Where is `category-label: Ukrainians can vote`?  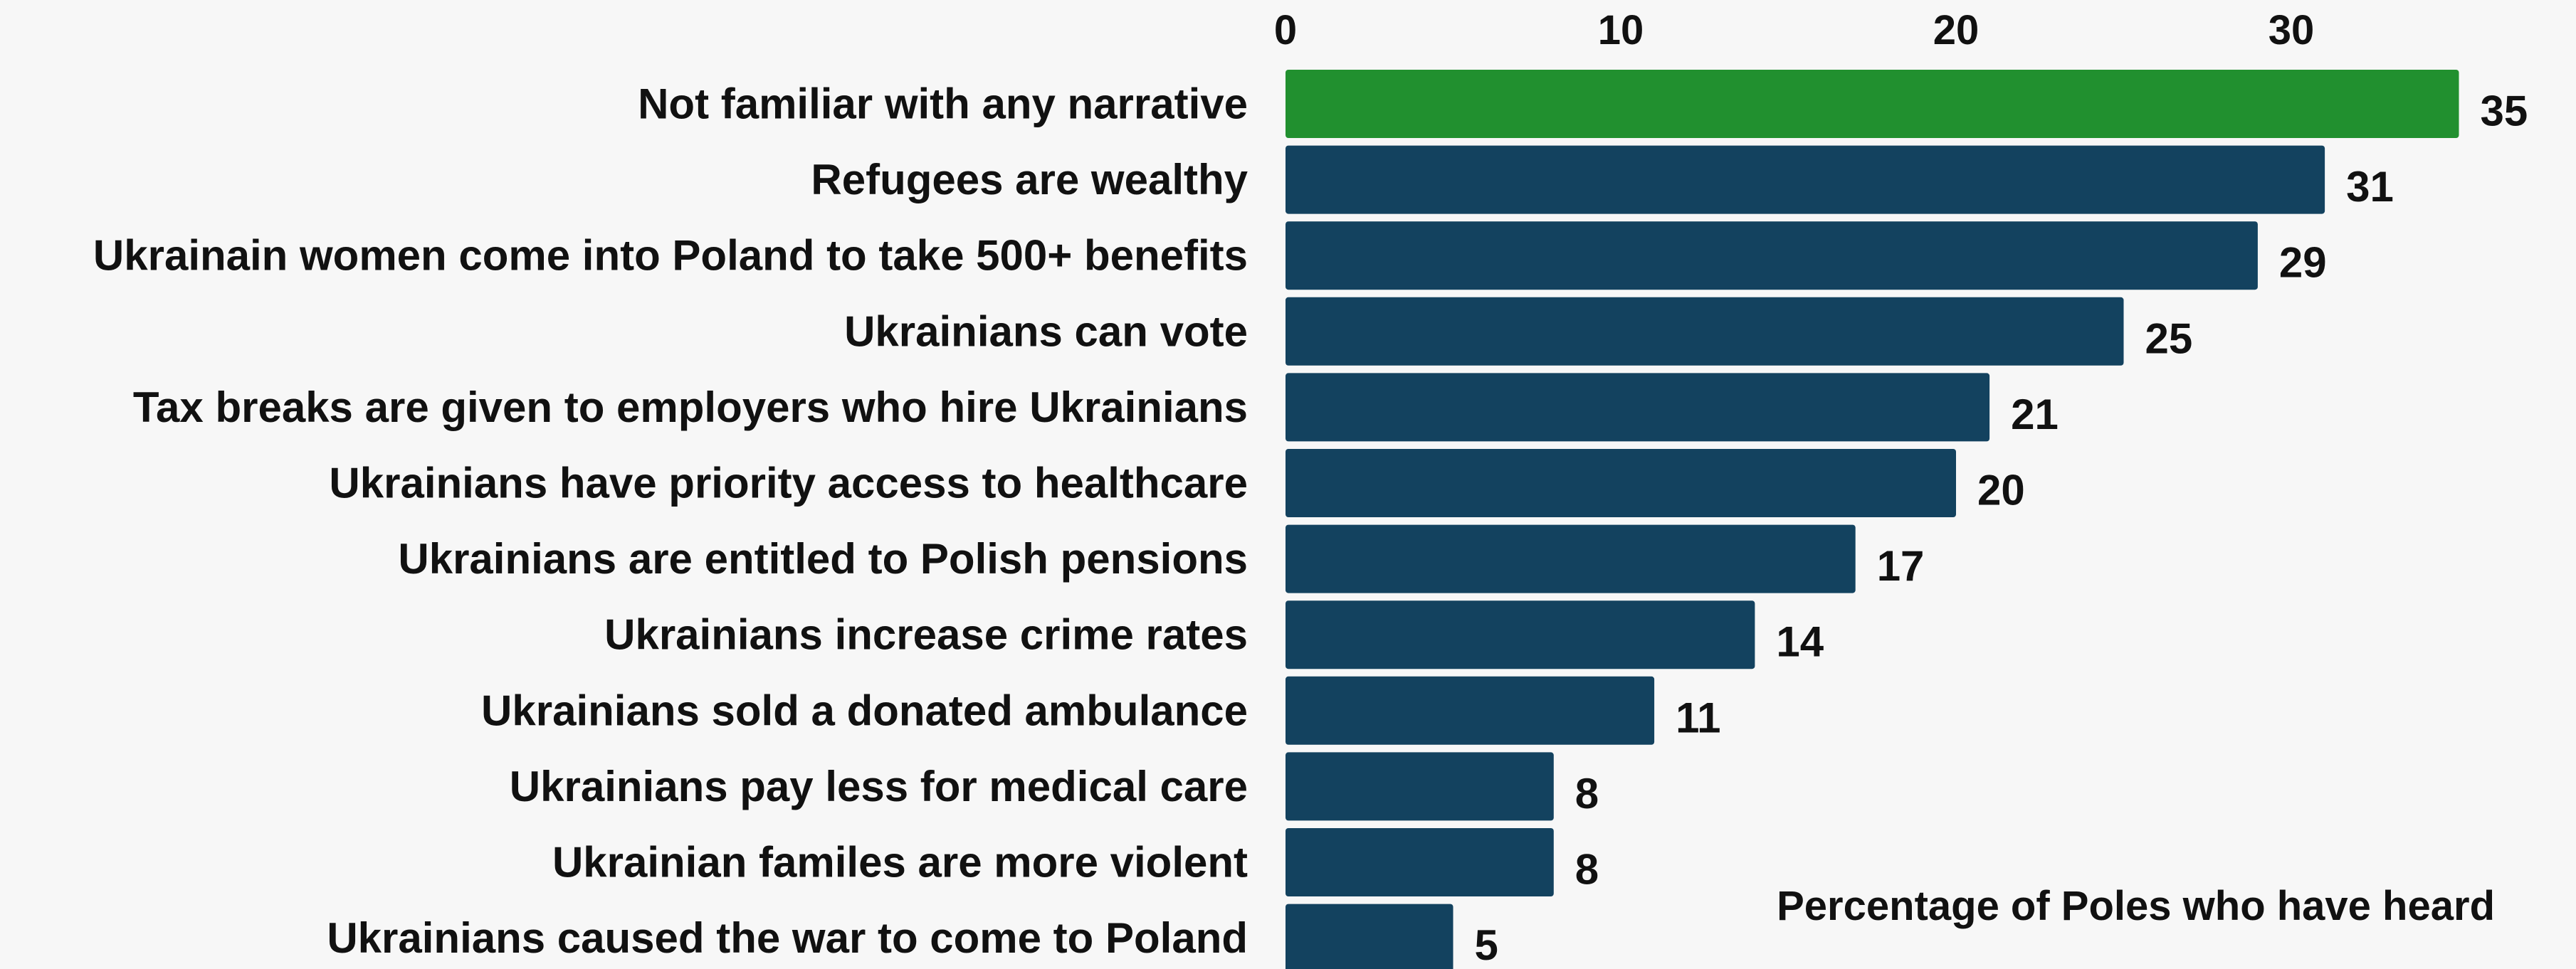 category-label: Ukrainians can vote is located at coordinates (1046, 331).